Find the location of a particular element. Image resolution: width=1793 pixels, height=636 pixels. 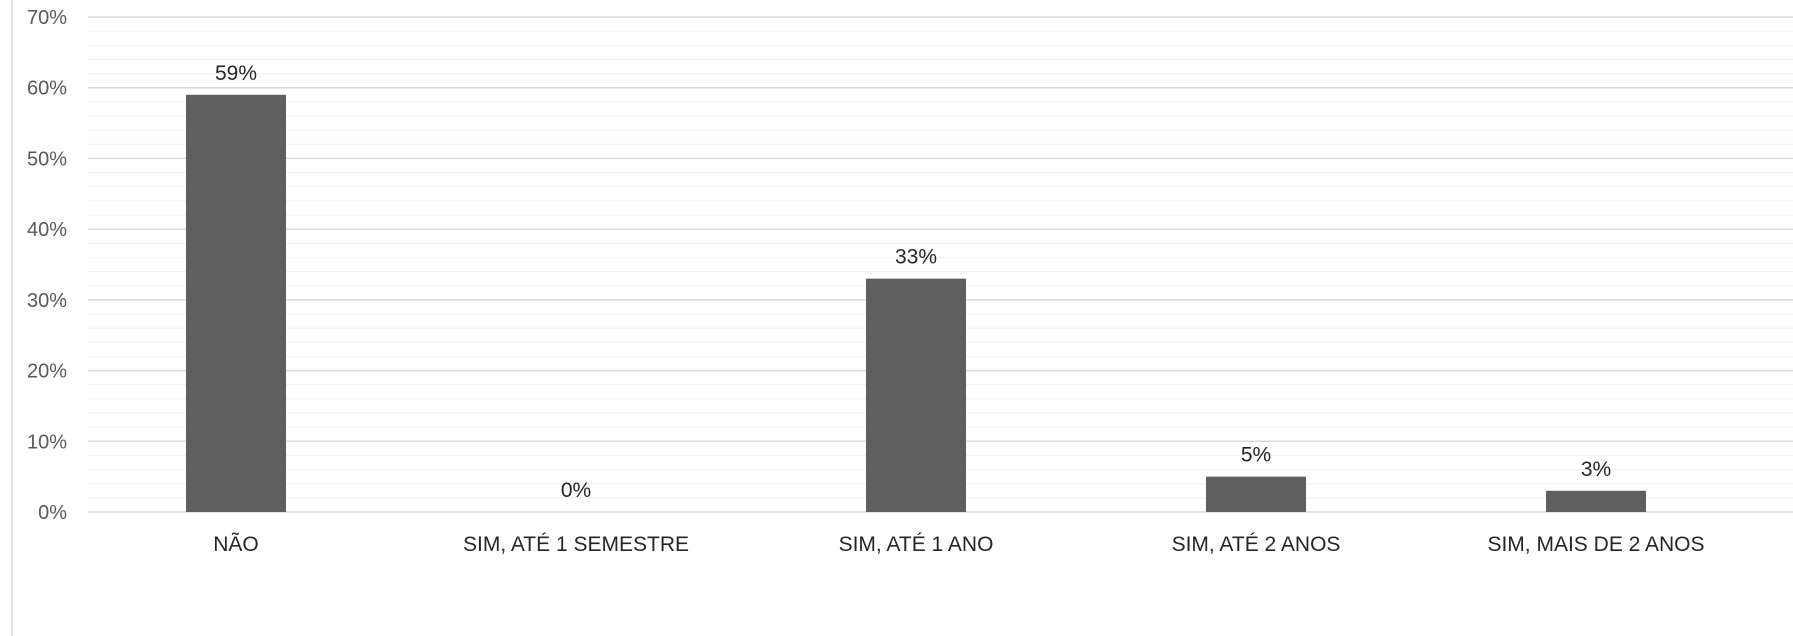

y-tick-label: 20% is located at coordinates (47, 372).